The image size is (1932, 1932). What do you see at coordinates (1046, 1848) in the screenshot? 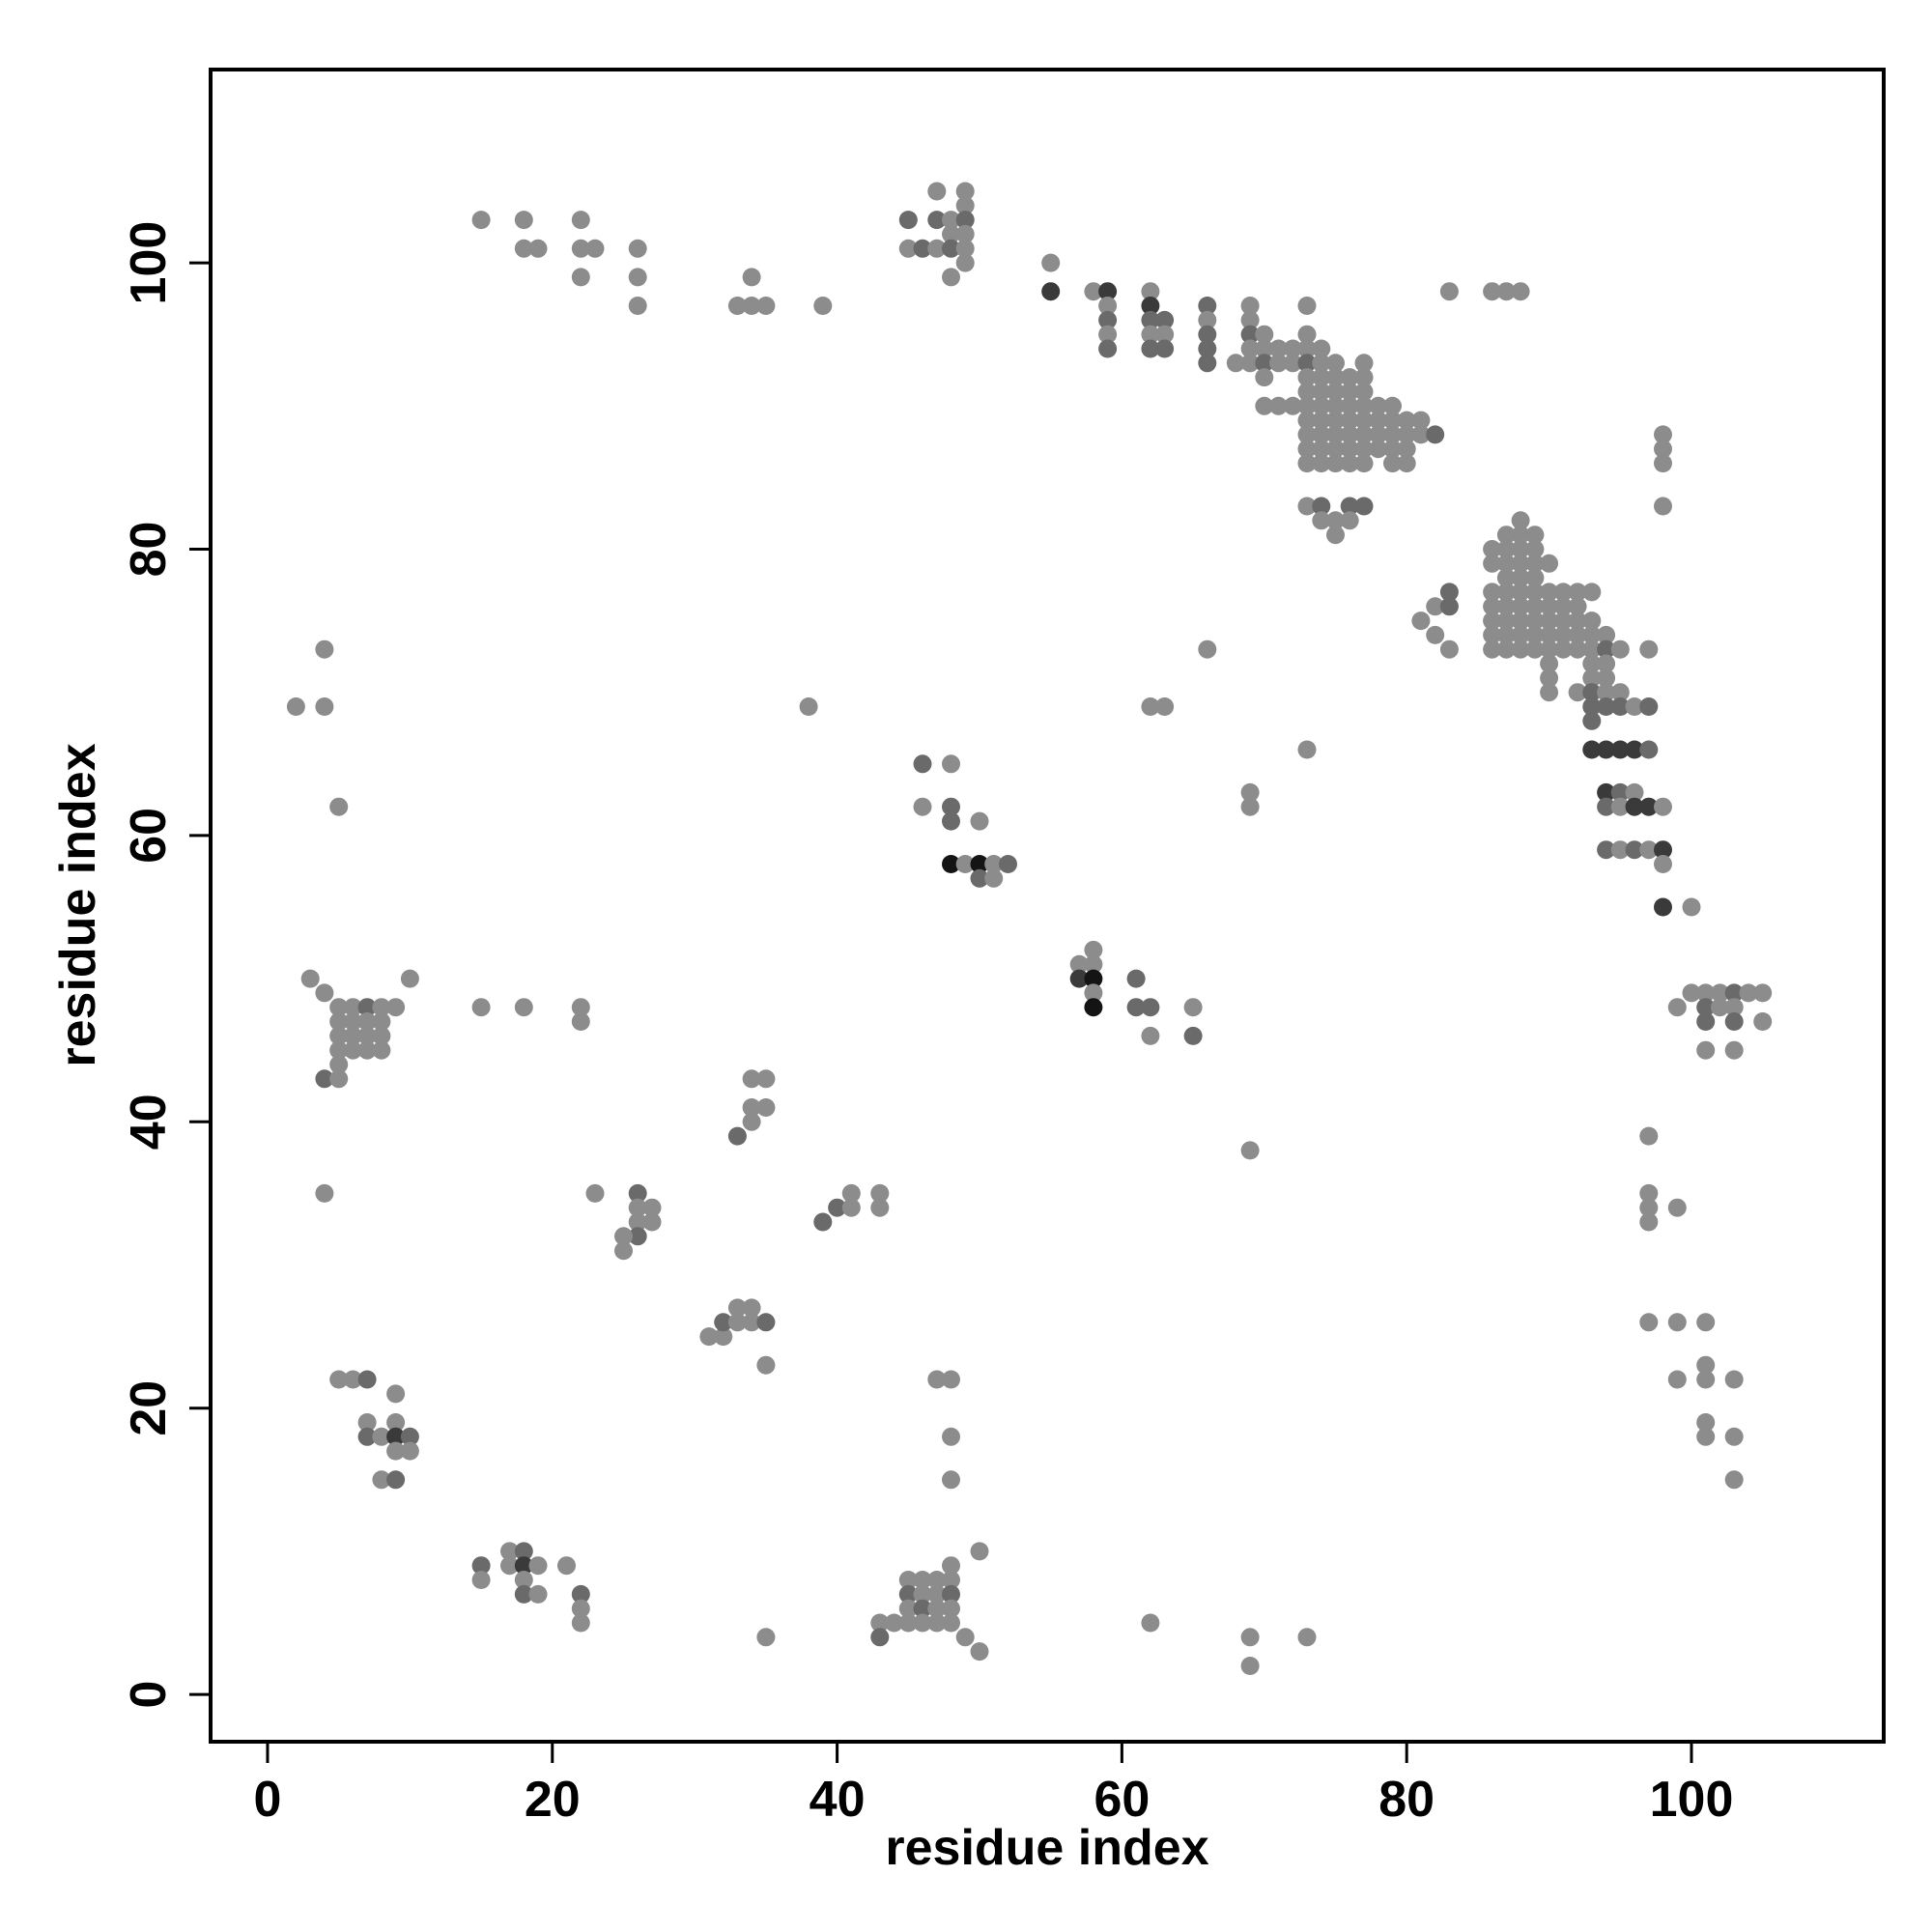
I see `x-axis-label: residue index` at bounding box center [1046, 1848].